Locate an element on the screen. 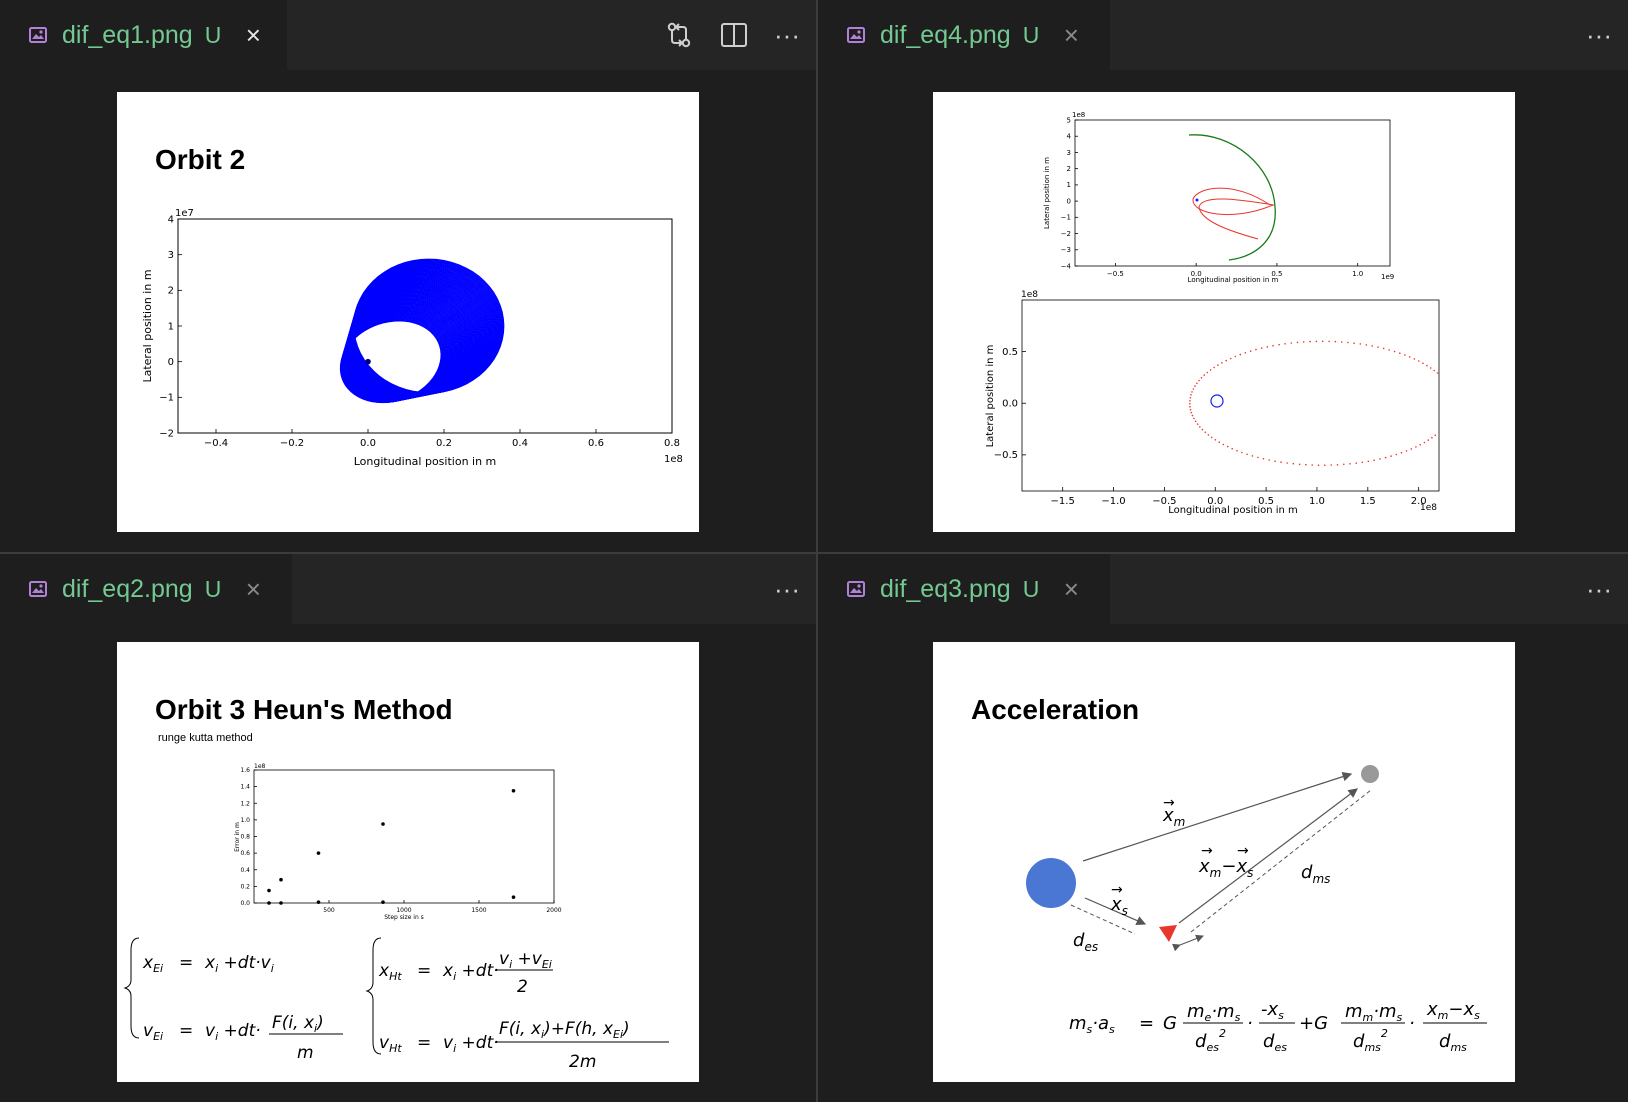 This screenshot has height=1102, width=1628. y-tick-label: 1.4 is located at coordinates (245, 787).